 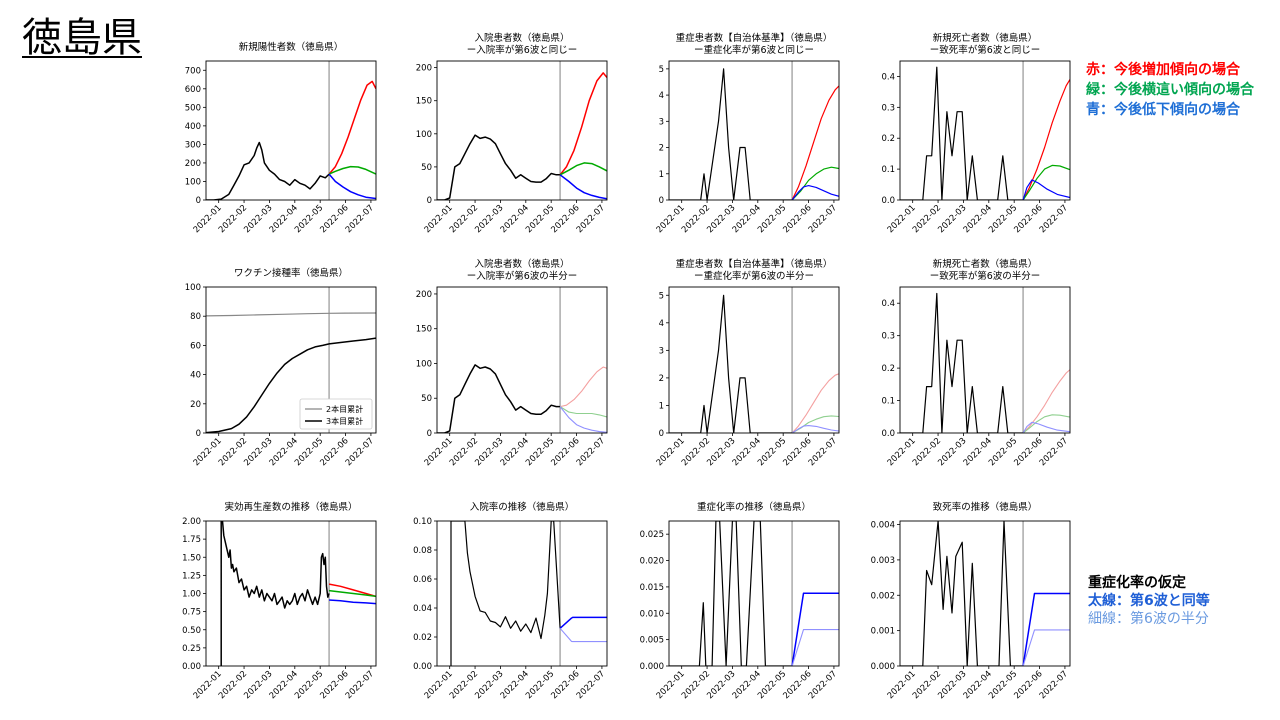 What do you see at coordinates (754, 276) in the screenshot?
I see `chart-subtitle: ー重症化率が第6波の半分ー` at bounding box center [754, 276].